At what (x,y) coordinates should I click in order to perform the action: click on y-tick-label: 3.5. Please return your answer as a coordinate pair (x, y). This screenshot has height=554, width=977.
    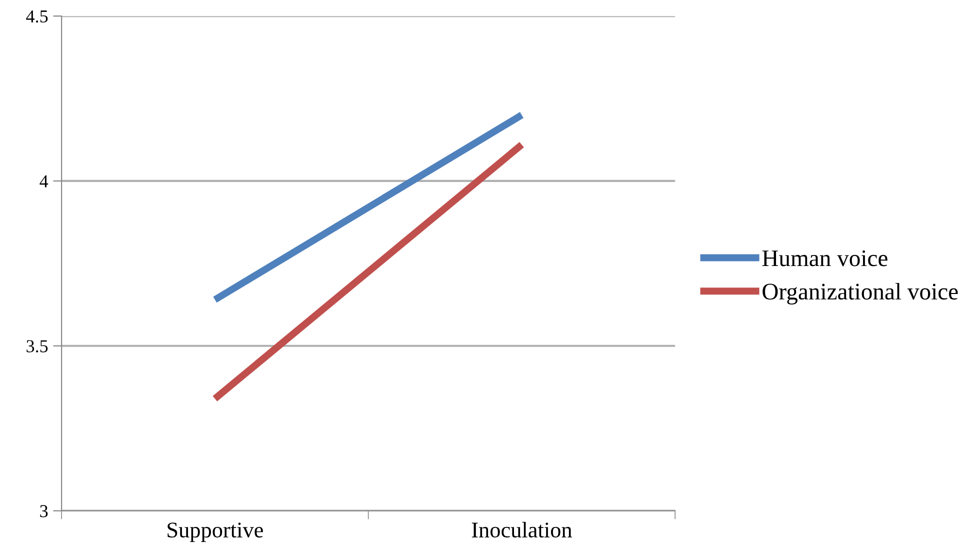
    Looking at the image, I should click on (37, 346).